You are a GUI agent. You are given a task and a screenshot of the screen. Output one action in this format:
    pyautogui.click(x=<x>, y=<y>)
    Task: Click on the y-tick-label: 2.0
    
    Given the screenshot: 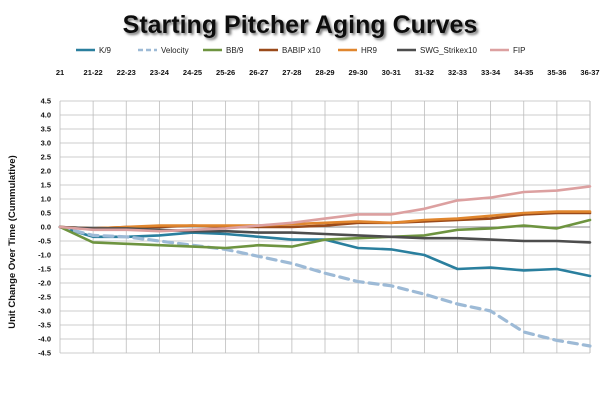 What is the action you would take?
    pyautogui.click(x=46, y=171)
    